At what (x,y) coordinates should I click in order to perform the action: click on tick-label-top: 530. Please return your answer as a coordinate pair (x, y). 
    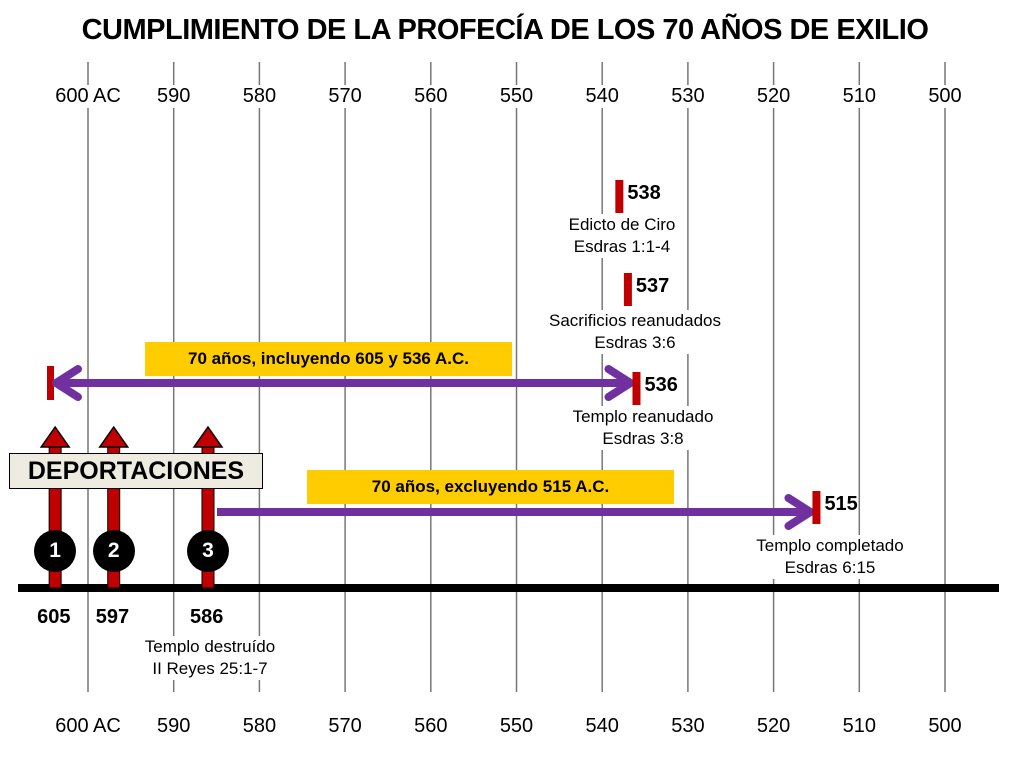
    Looking at the image, I should click on (688, 96).